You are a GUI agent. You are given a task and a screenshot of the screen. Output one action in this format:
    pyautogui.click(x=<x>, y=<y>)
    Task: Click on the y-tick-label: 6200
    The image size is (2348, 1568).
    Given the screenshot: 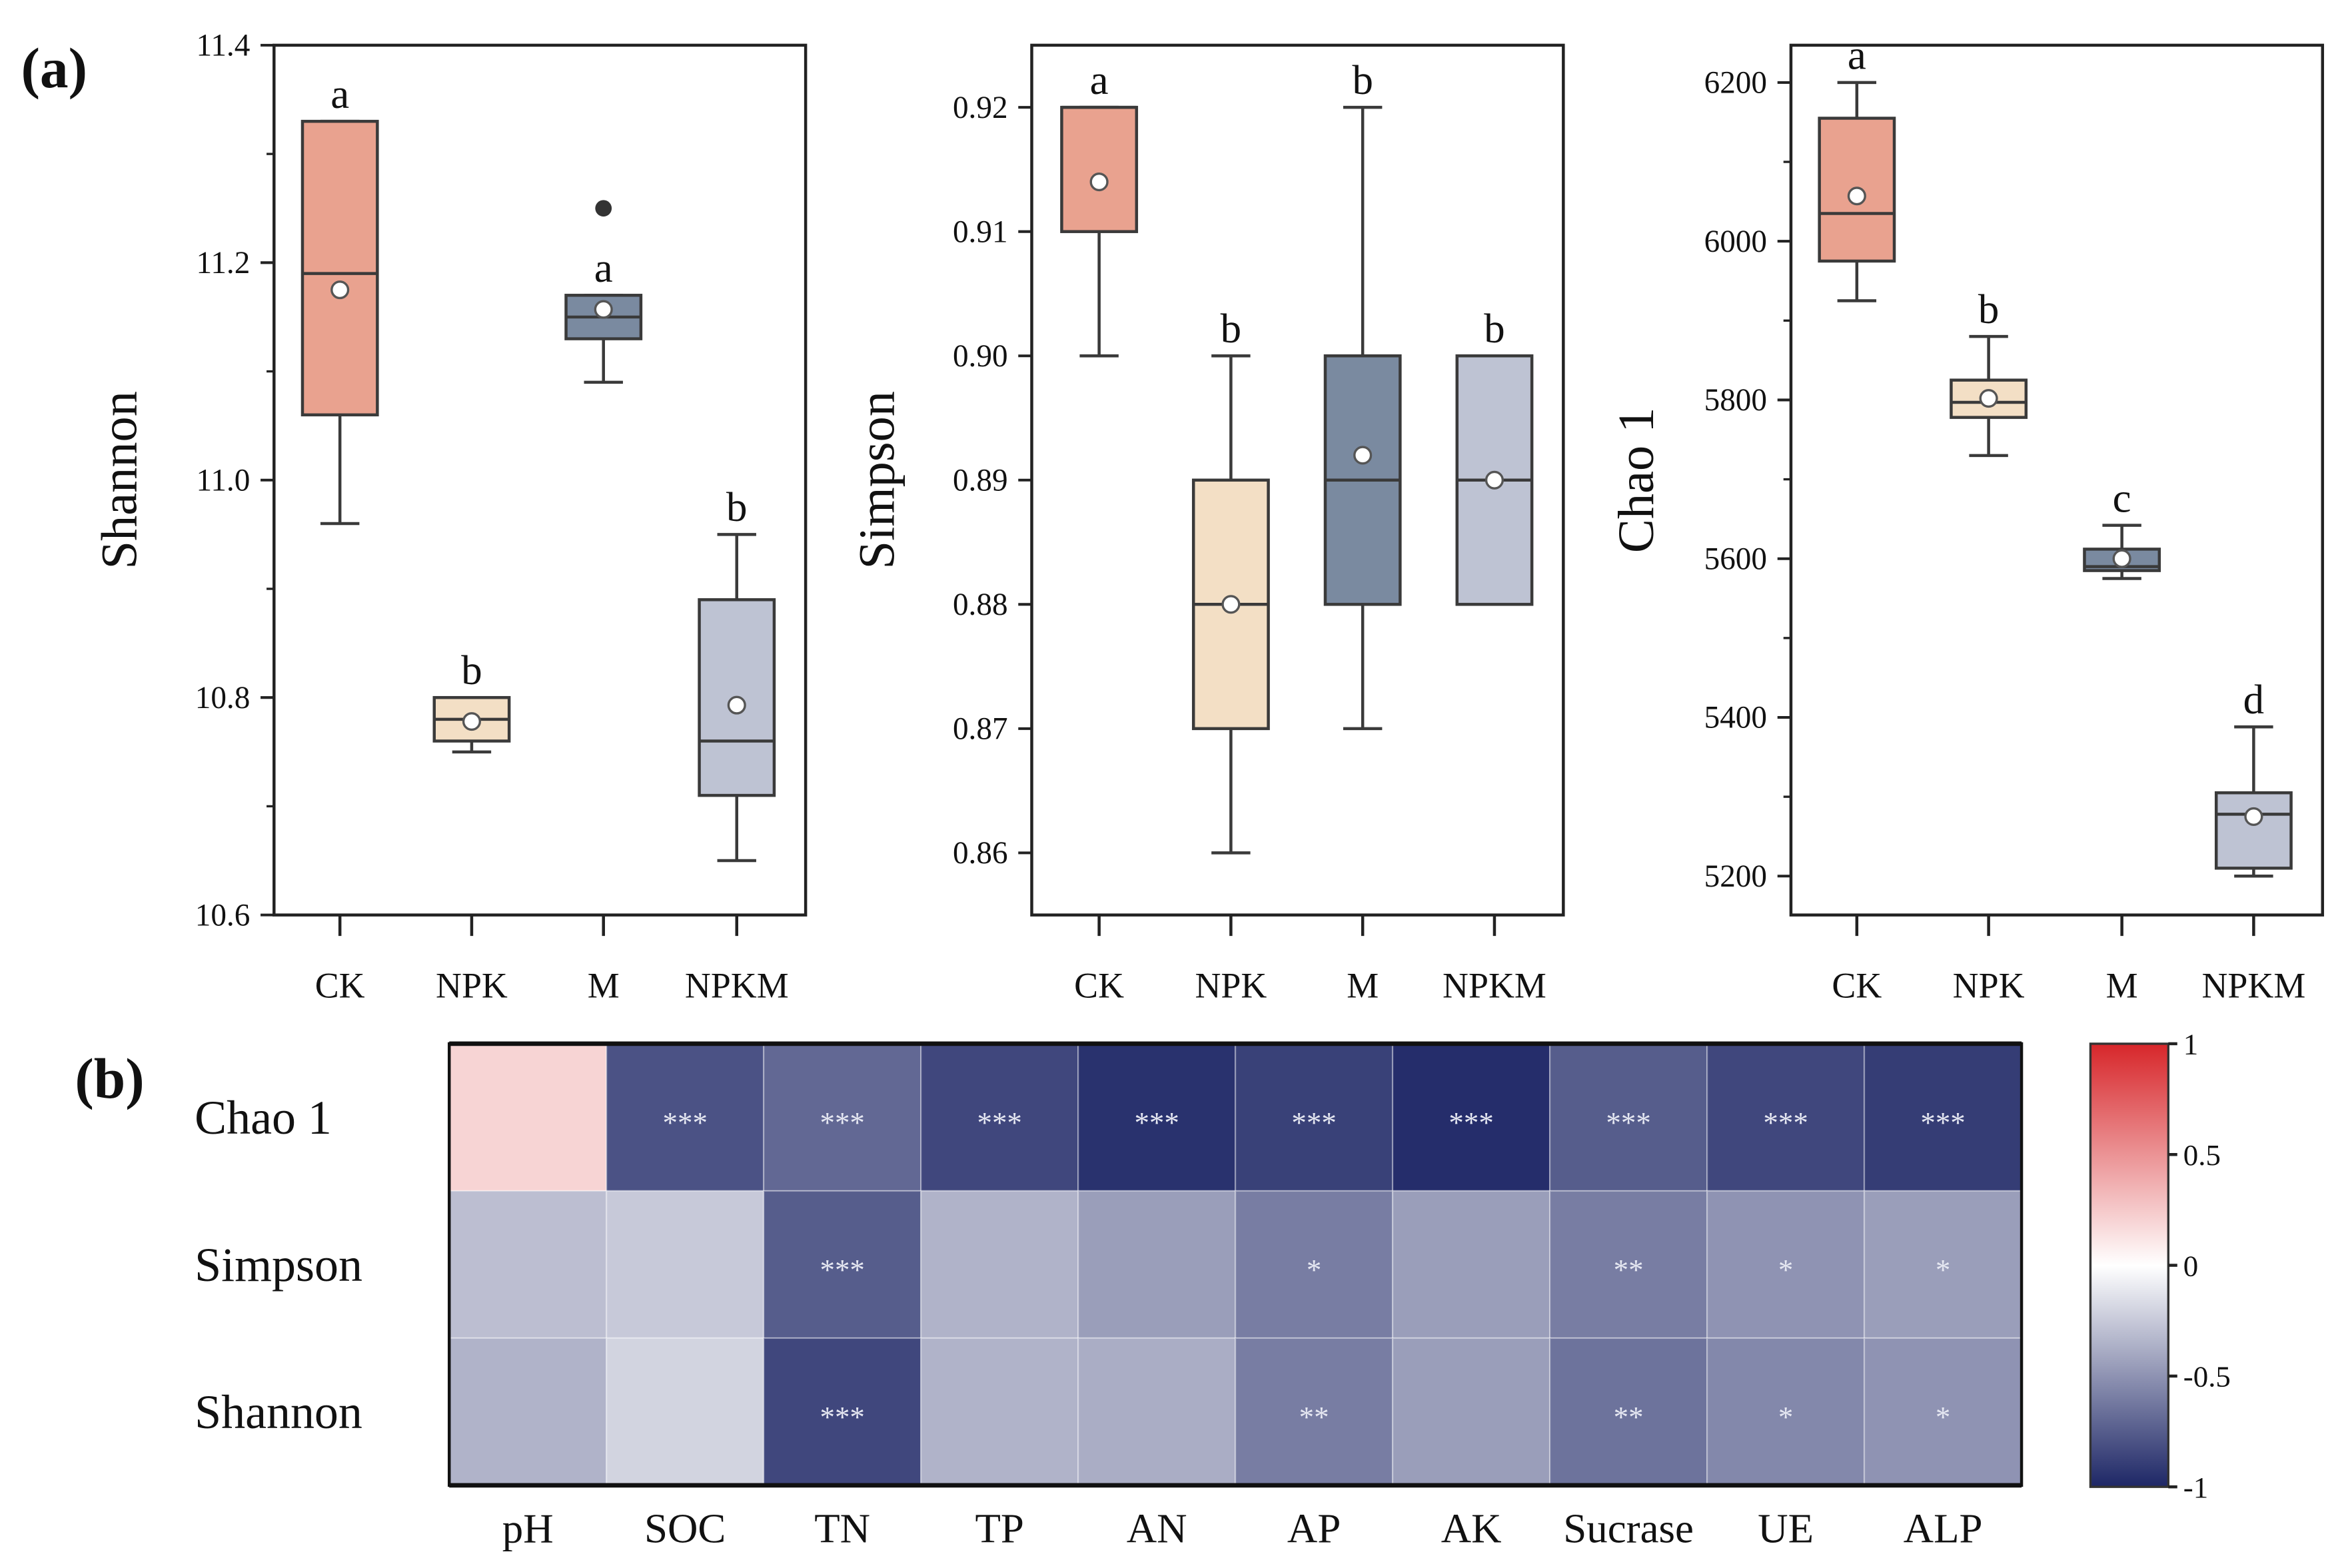 What is the action you would take?
    pyautogui.click(x=1735, y=83)
    